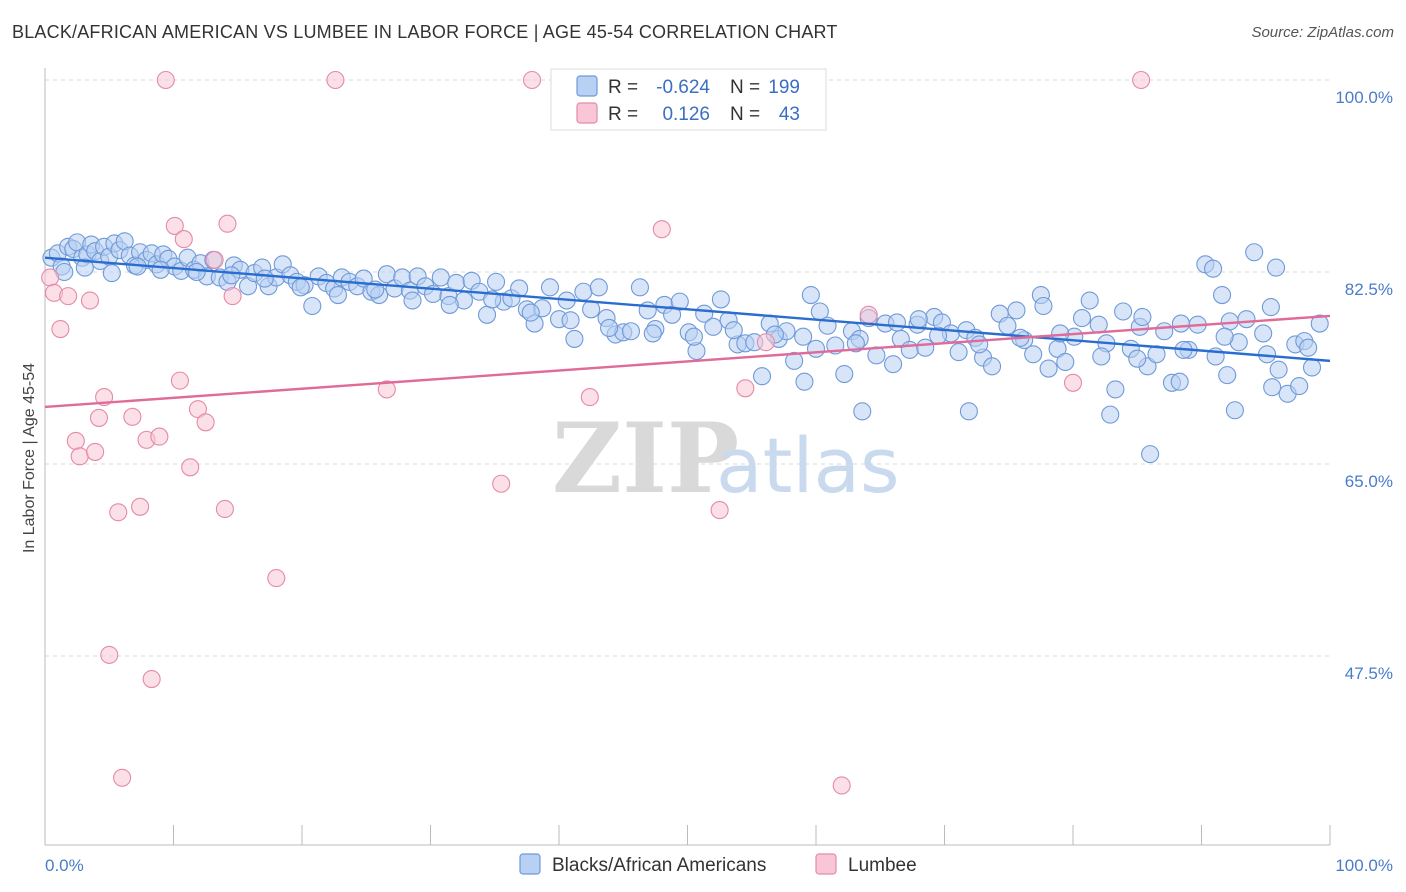  Describe the element at coordinates (659, 865) in the screenshot. I see `bottom-legend-blacks: Blacks/African Americans` at that location.